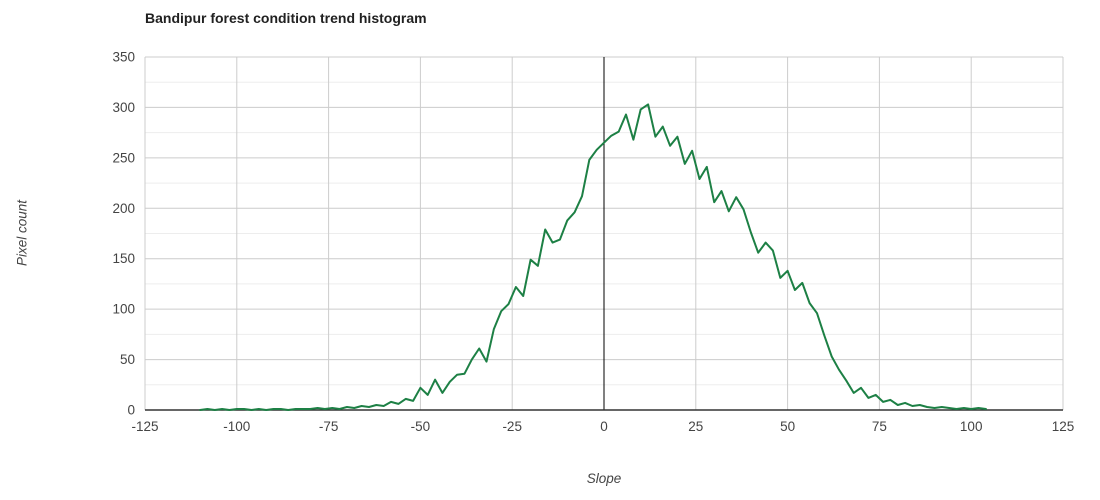 The width and height of the screenshot is (1100, 500). I want to click on x-tick-label: 100, so click(971, 426).